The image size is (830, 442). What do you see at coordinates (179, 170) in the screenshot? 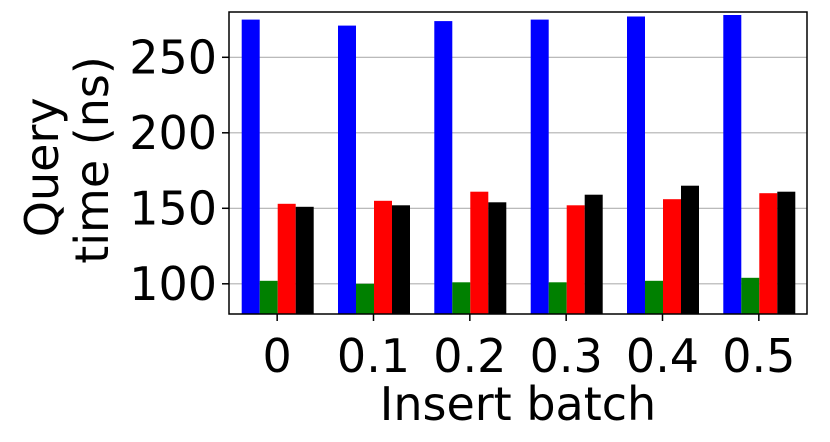
I see `y-ticks: 100 150 200 250` at bounding box center [179, 170].